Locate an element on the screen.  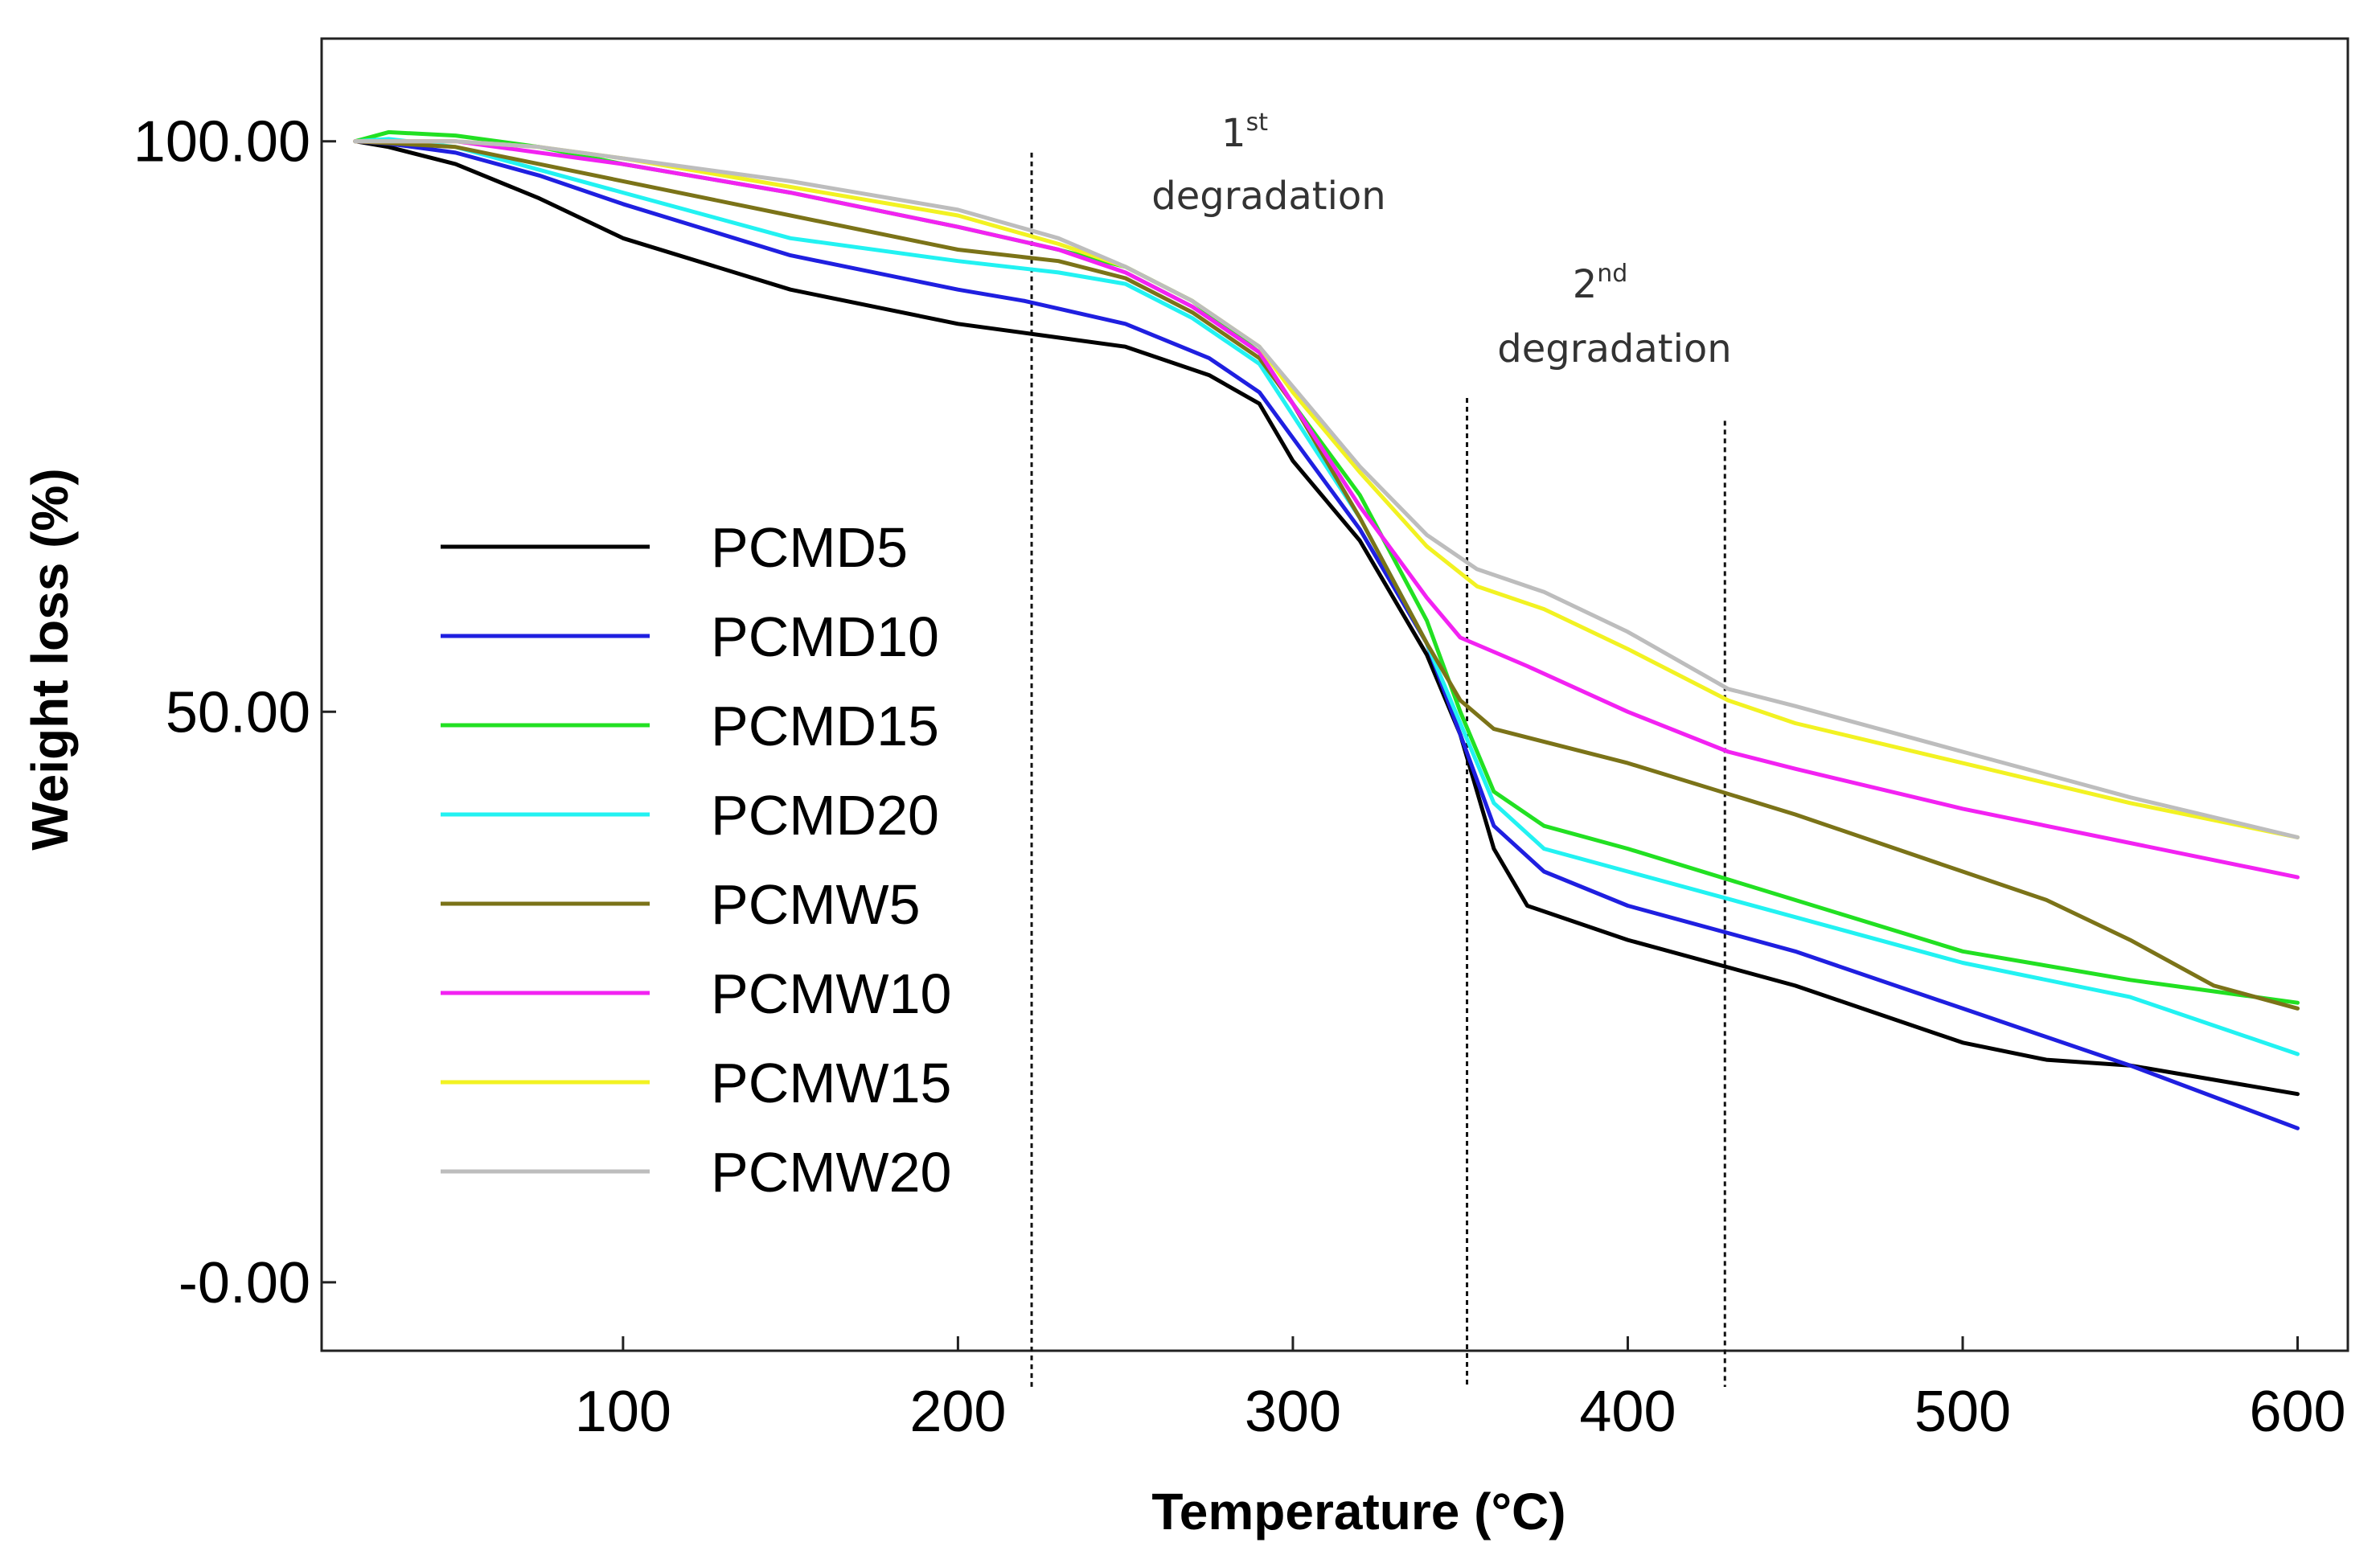
y-axis-title: Weight loss (%) is located at coordinates (50, 659).